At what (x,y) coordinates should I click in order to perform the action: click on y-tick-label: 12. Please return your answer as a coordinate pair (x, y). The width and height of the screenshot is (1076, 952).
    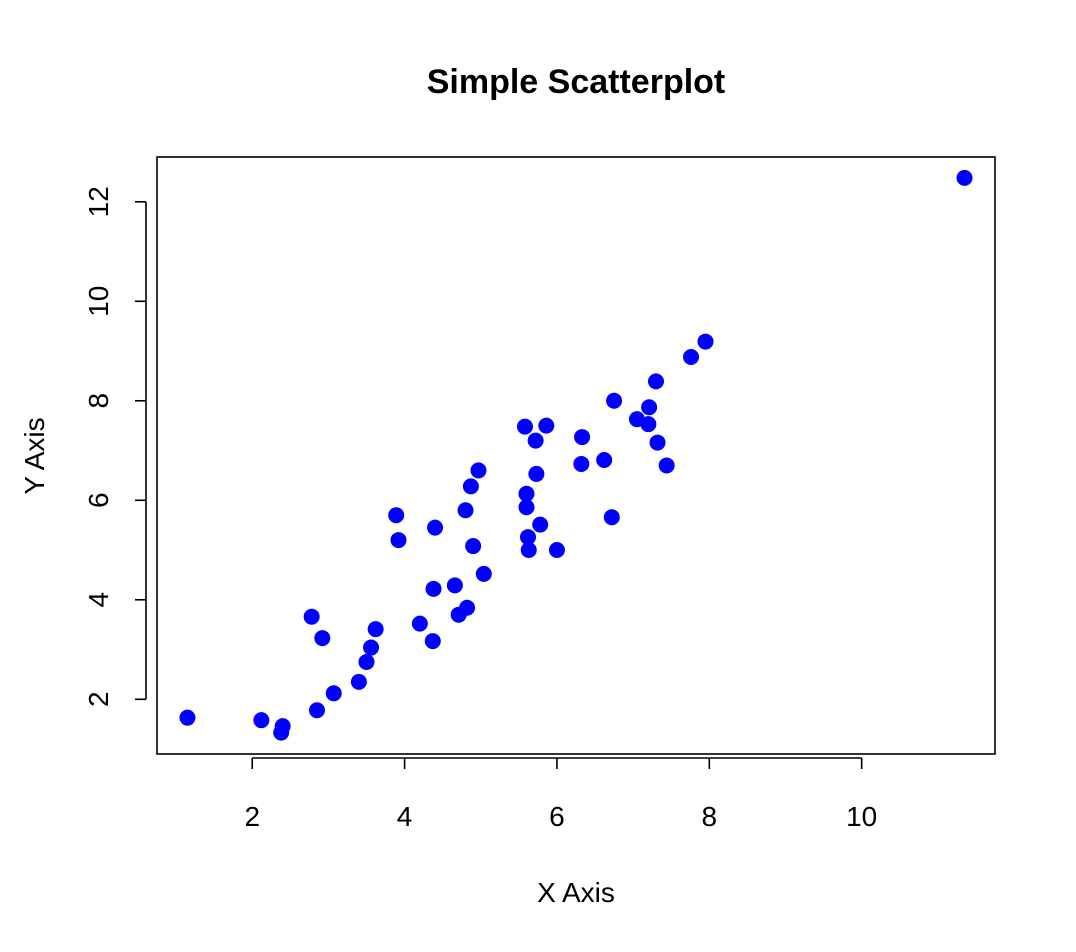
    Looking at the image, I should click on (98, 201).